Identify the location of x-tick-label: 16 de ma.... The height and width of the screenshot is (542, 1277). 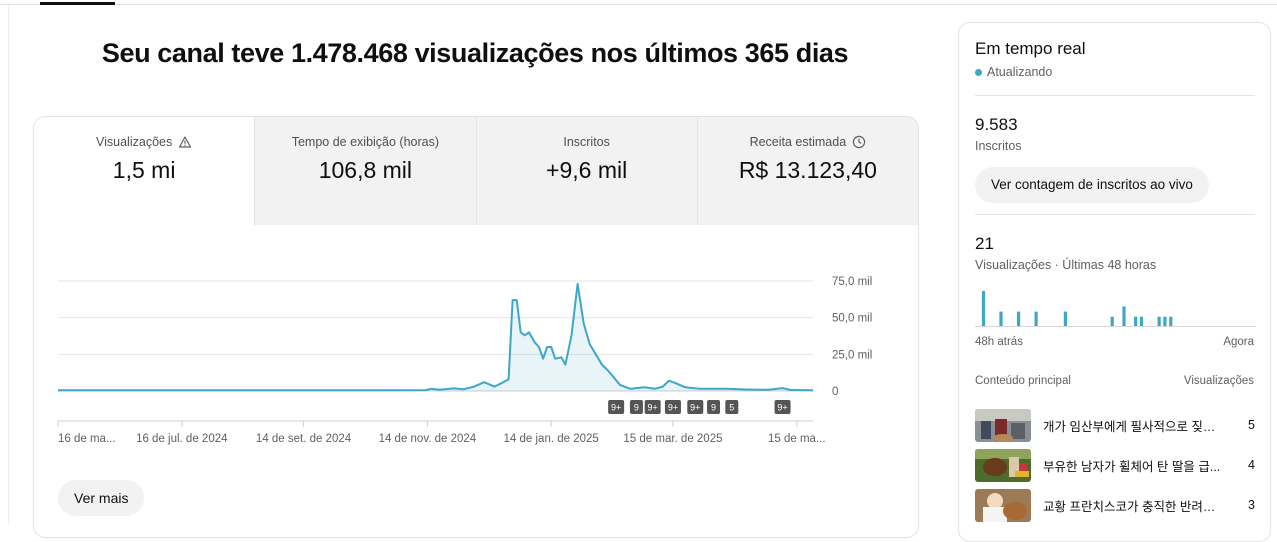
(87, 439).